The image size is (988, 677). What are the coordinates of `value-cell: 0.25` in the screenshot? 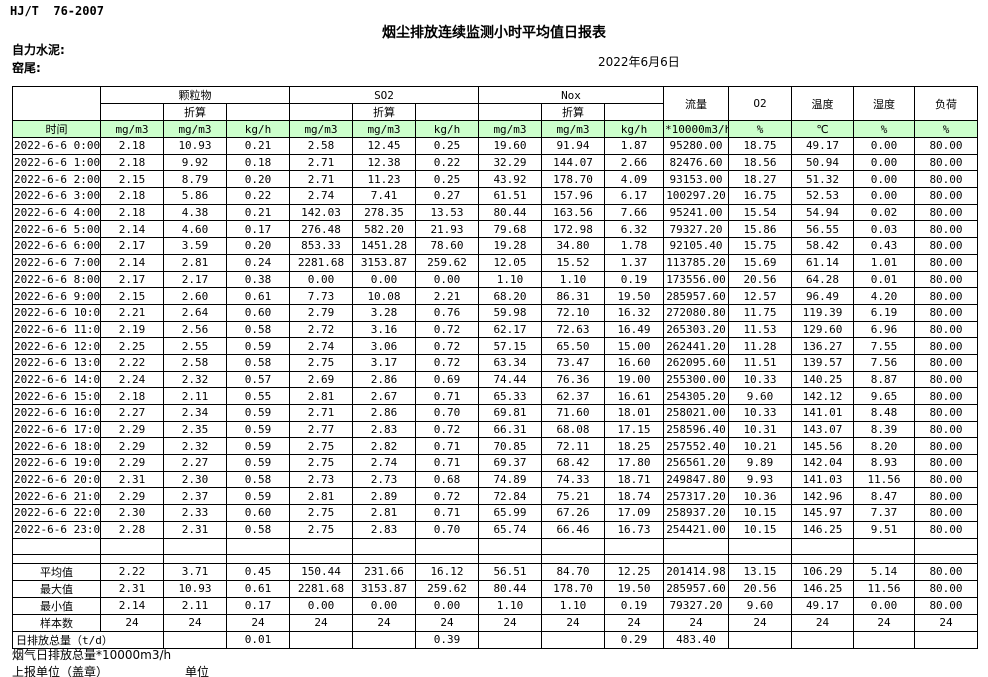 It's located at (447, 146).